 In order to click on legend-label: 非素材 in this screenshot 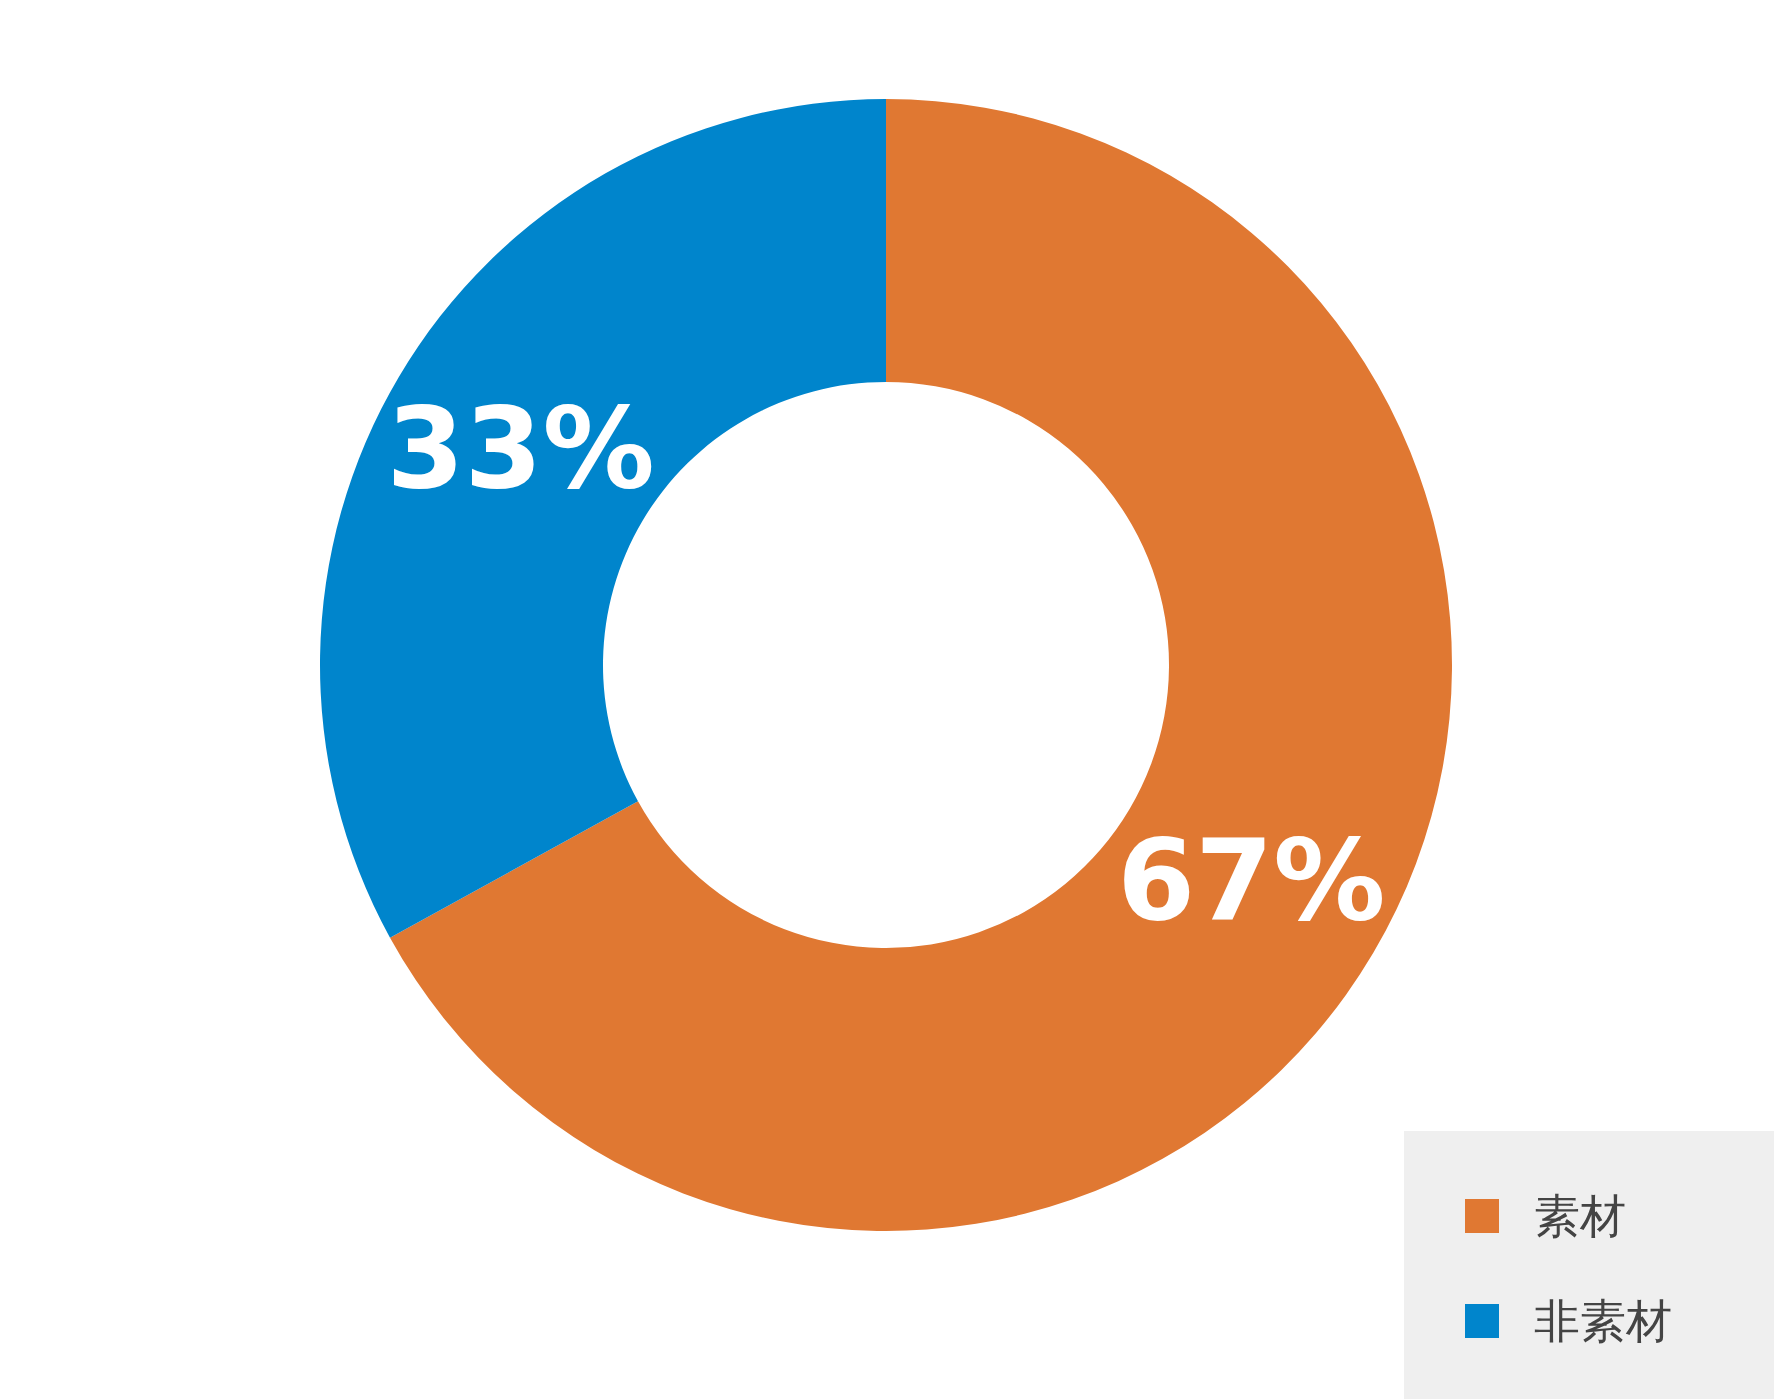, I will do `click(1603, 1321)`.